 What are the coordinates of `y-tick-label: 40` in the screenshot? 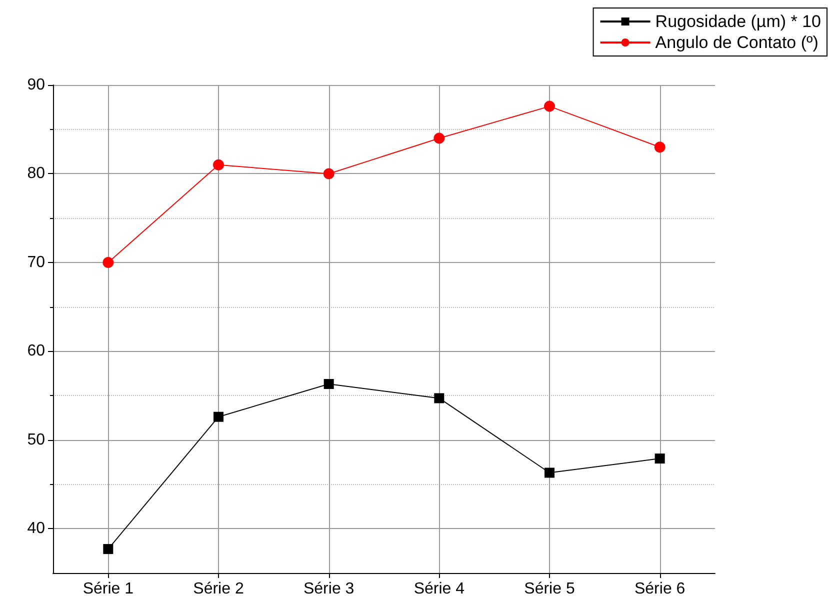 It's located at (36, 529).